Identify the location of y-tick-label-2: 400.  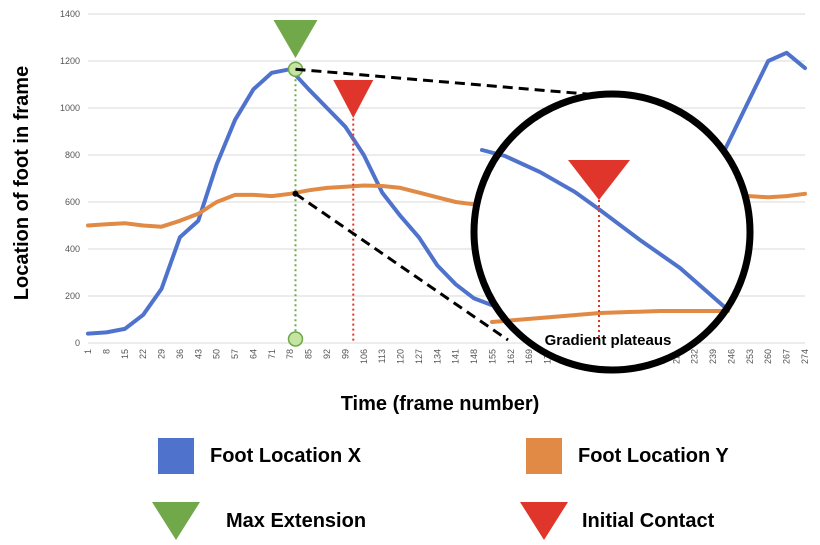
(72, 249).